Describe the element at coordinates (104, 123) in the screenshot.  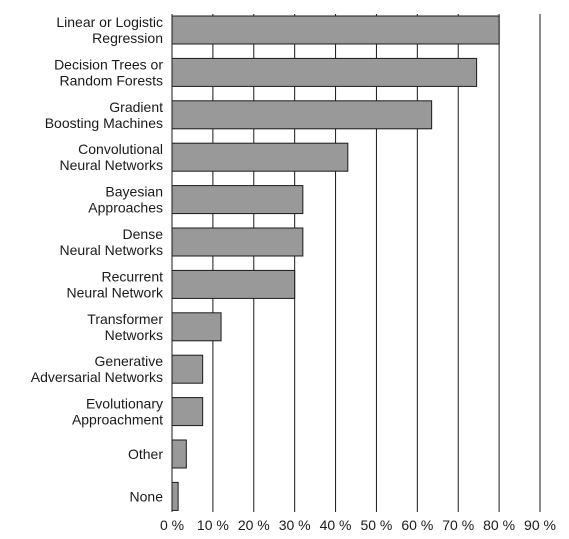
I see `category-label-line: Boosting Machines` at that location.